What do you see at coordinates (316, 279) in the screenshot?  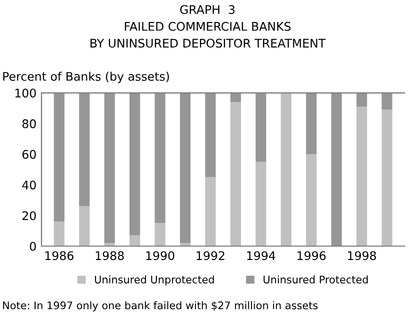 I see `legend-label: Uninsured Protected` at bounding box center [316, 279].